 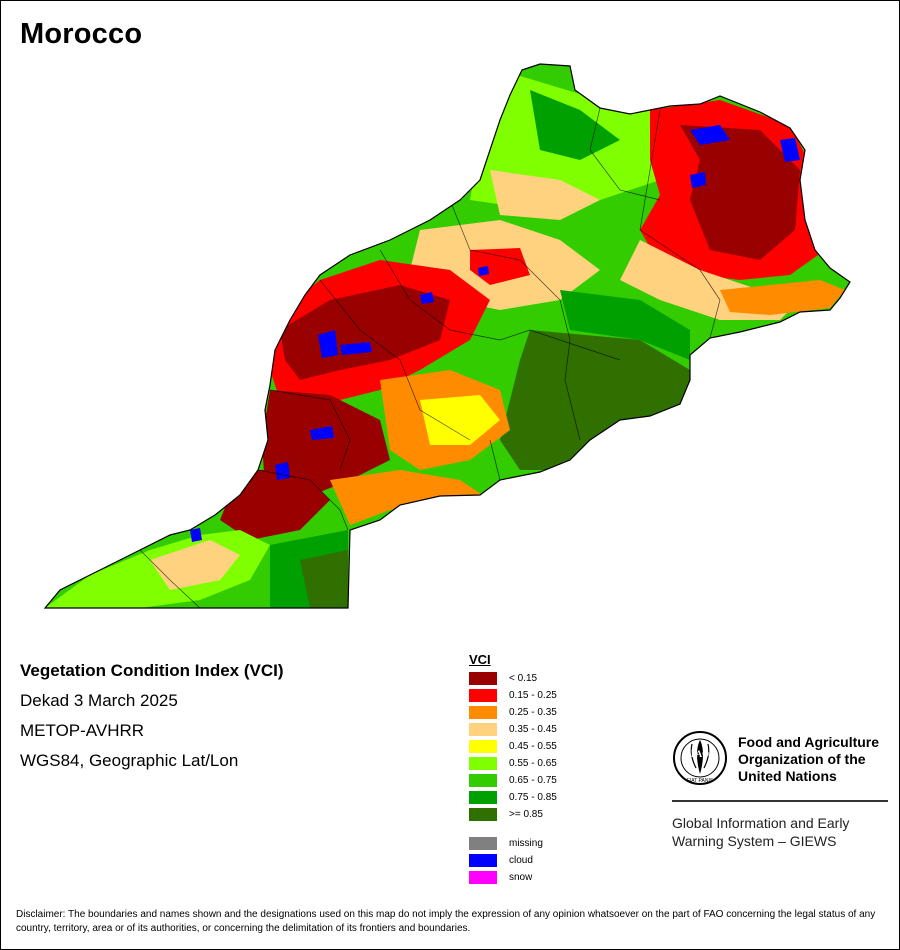 What do you see at coordinates (545, 195) in the screenshot?
I see `vci-region-fes` at bounding box center [545, 195].